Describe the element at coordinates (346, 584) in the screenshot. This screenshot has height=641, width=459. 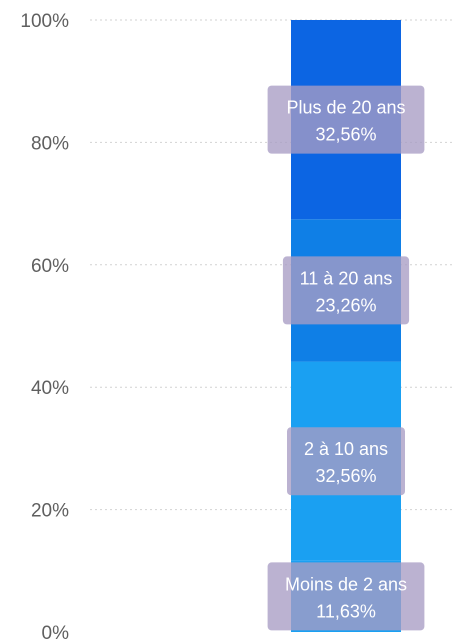
I see `data-label-series-name: Moins de 2 ans` at that location.